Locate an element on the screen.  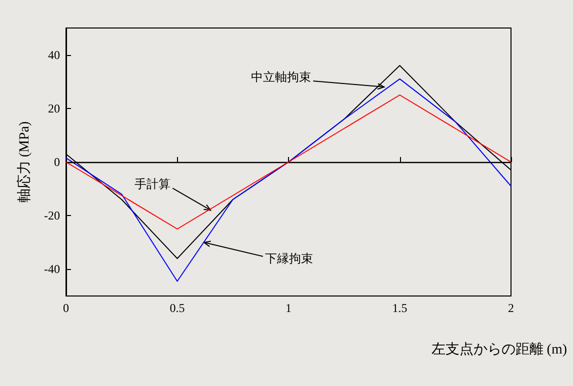
x-tick-label: 0 is located at coordinates (66, 308).